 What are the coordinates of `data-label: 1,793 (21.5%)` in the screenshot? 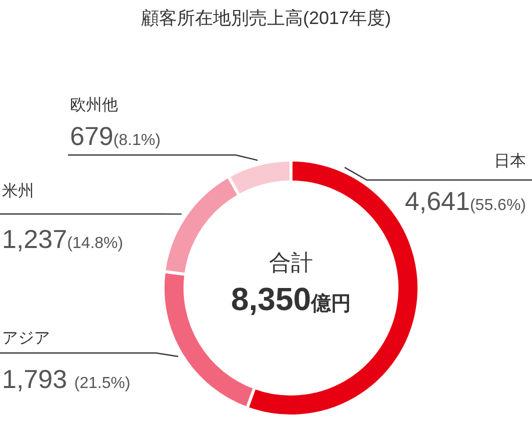 It's located at (66, 379).